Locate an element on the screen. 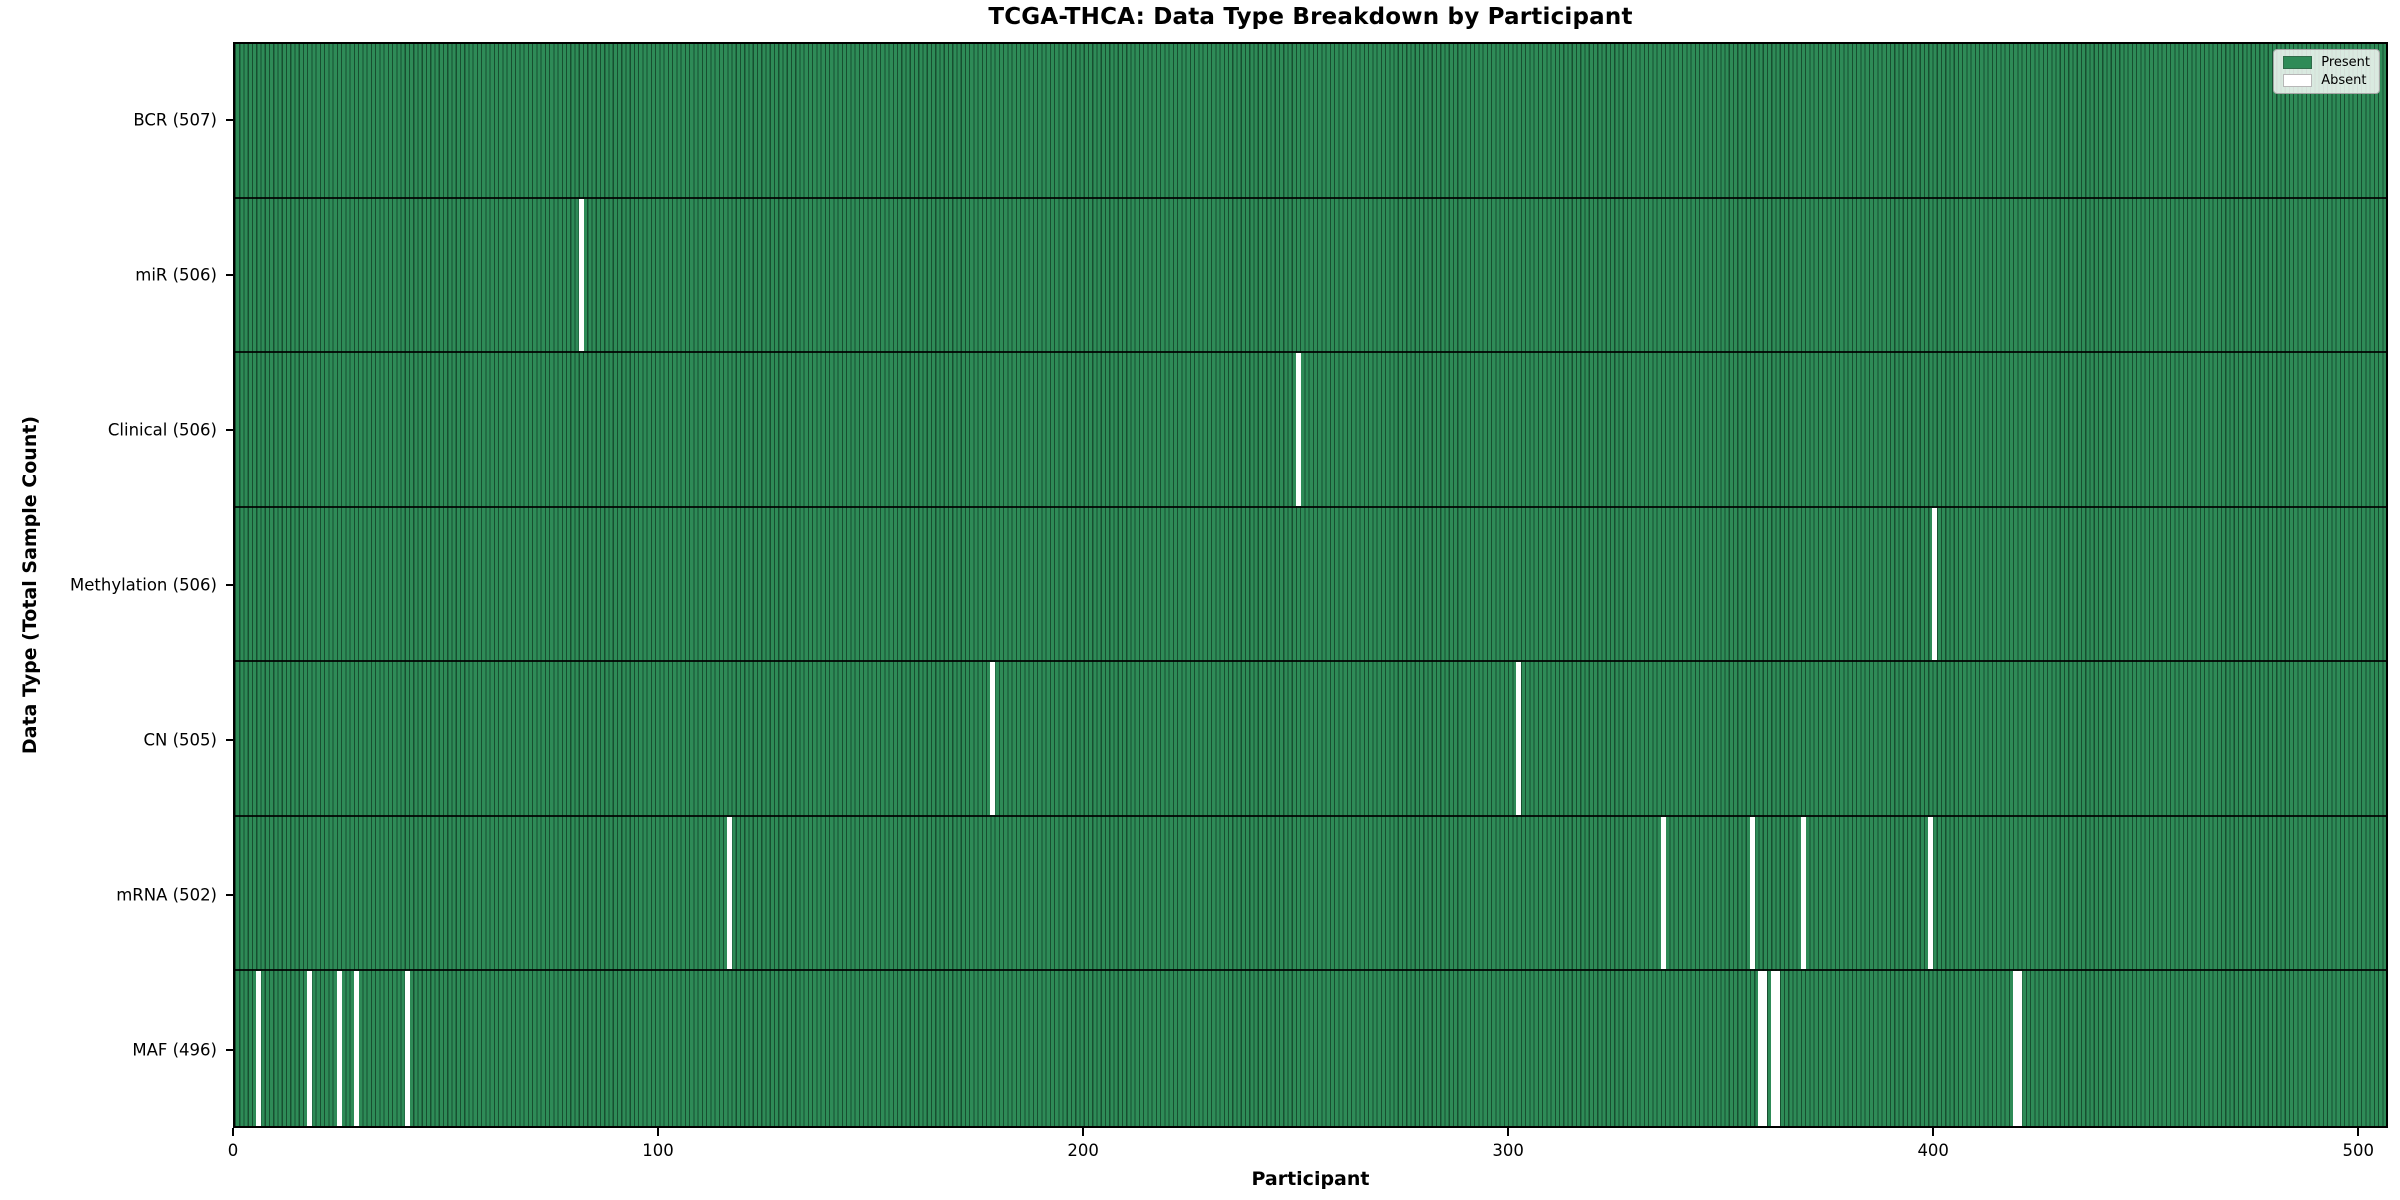  absent-swatch-icon is located at coordinates (2298, 80).